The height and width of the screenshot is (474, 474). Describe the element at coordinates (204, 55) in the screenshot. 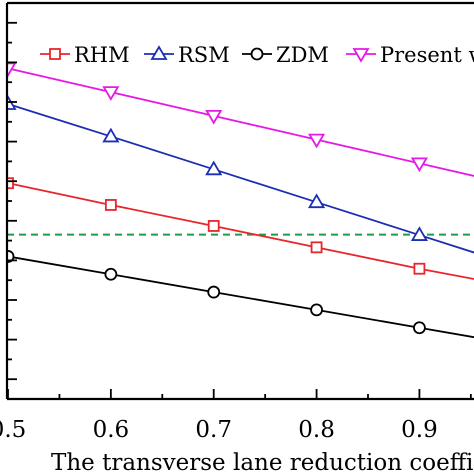

I see `legend-label: RSM` at that location.